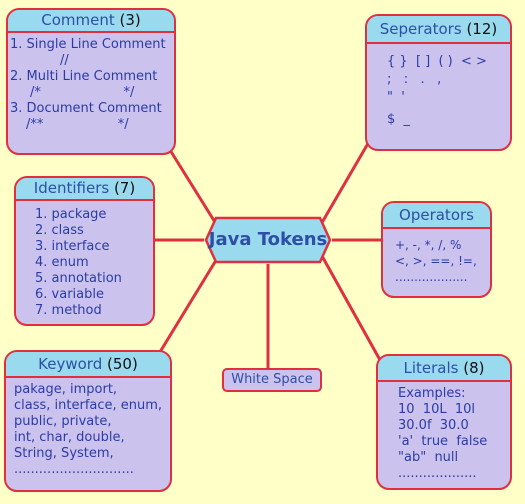  I want to click on identifier-item: 2. class, so click(59, 230).